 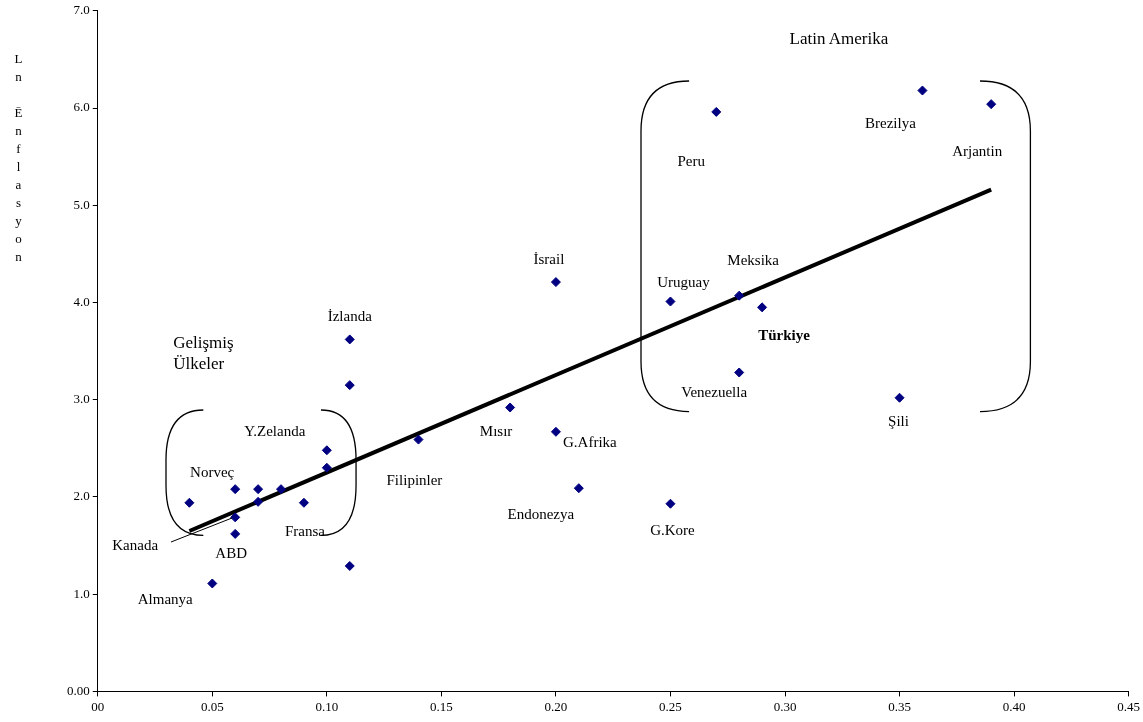 What do you see at coordinates (977, 151) in the screenshot?
I see `annotation: Arjantin` at bounding box center [977, 151].